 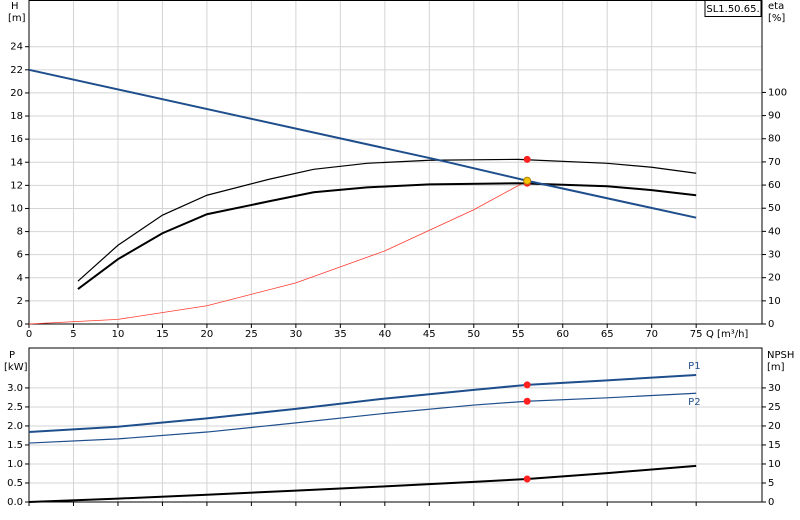 What do you see at coordinates (776, 6) in the screenshot?
I see `y2-axis-title: eta` at bounding box center [776, 6].